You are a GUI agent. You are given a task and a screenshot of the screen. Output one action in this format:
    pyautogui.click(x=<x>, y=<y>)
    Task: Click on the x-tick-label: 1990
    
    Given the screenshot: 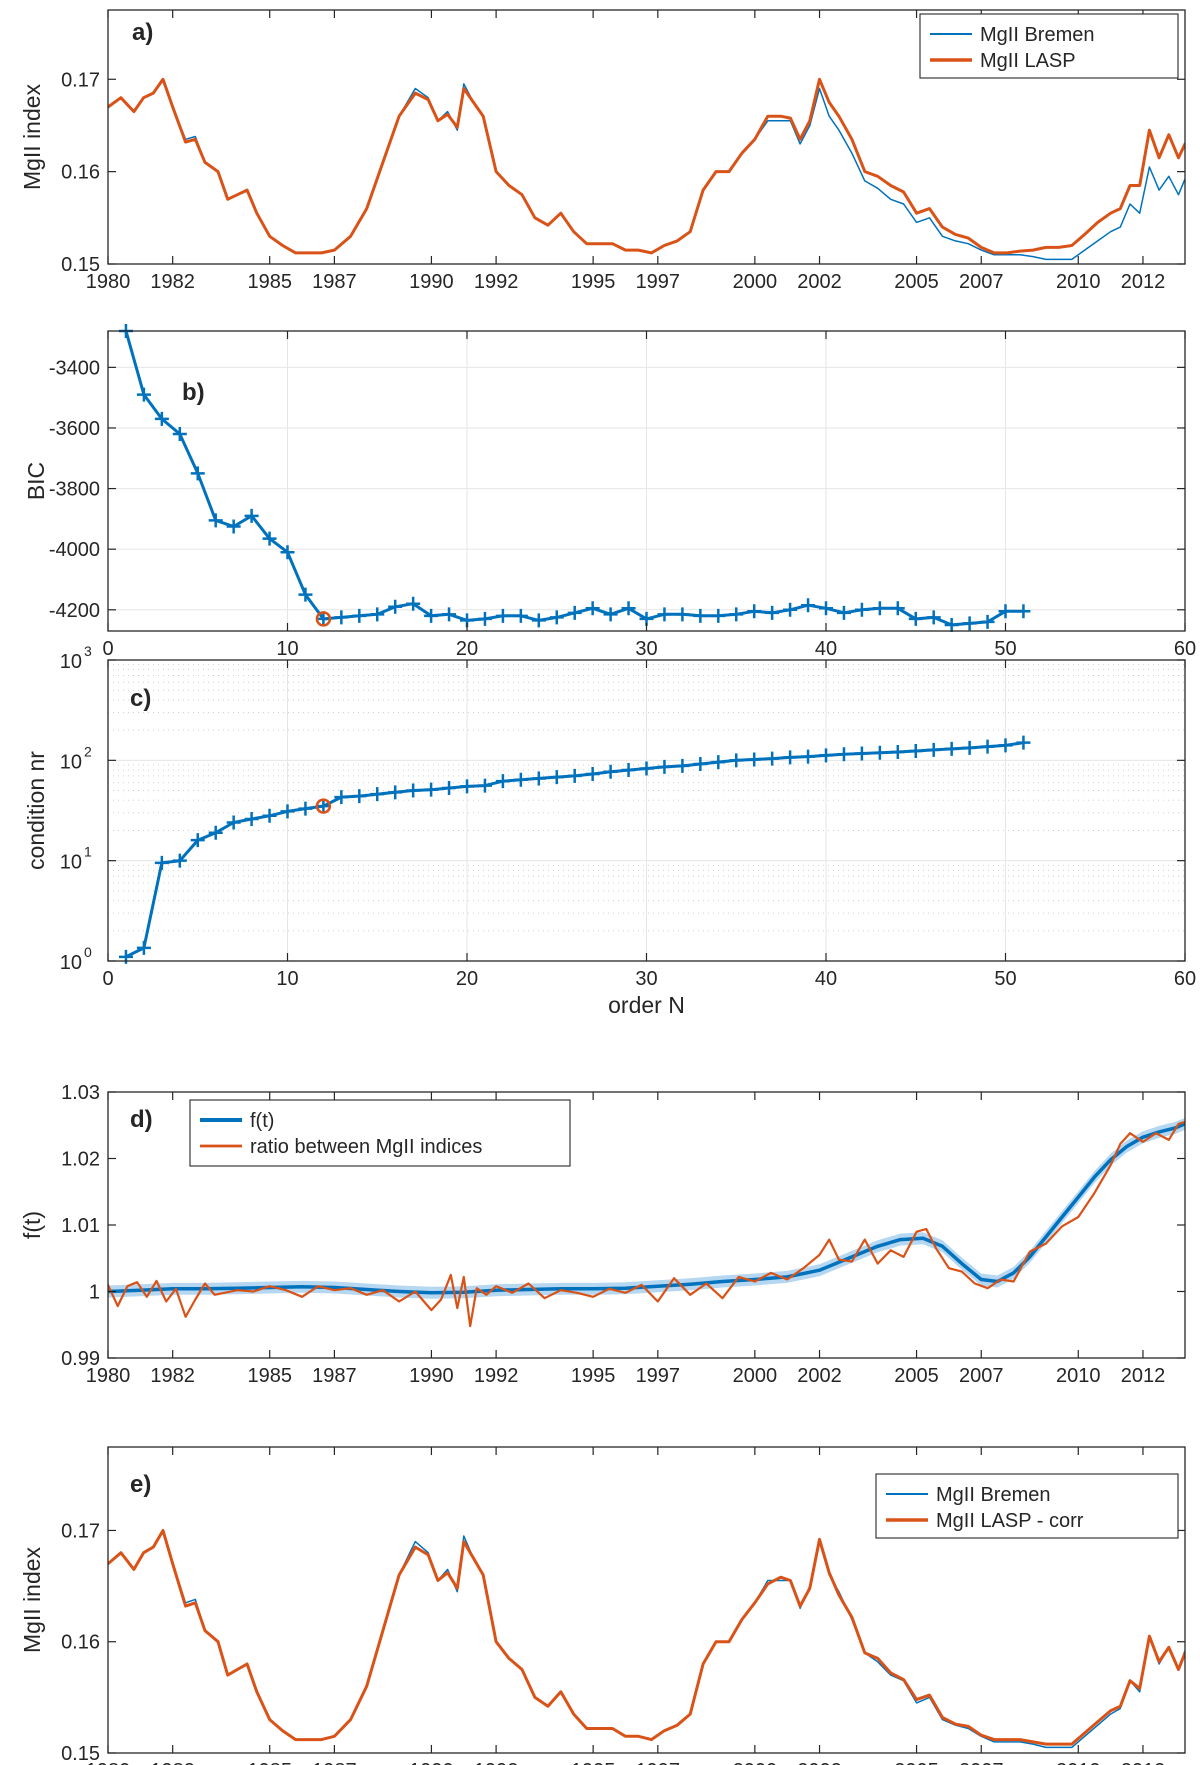 What is the action you would take?
    pyautogui.click(x=431, y=1762)
    